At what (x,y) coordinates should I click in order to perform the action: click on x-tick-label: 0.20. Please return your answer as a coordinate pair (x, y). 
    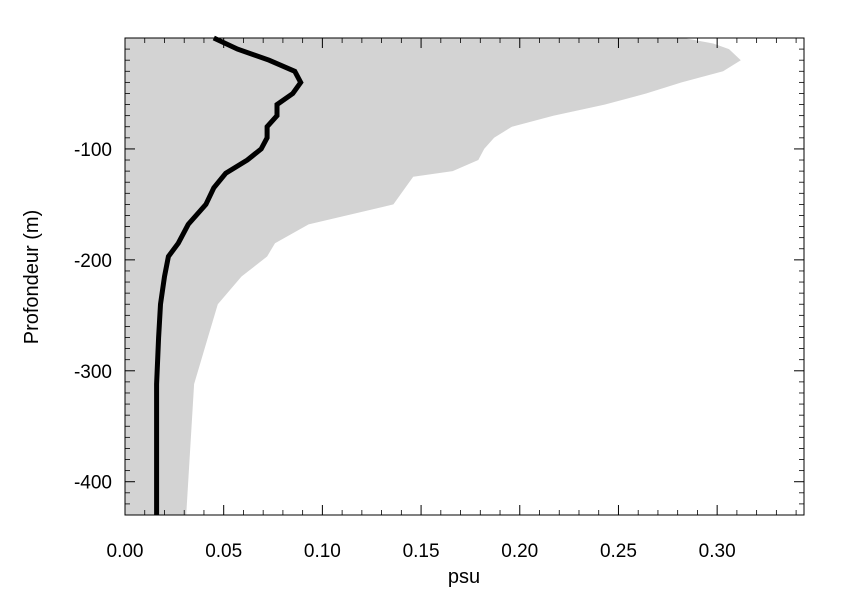
    Looking at the image, I should click on (519, 551).